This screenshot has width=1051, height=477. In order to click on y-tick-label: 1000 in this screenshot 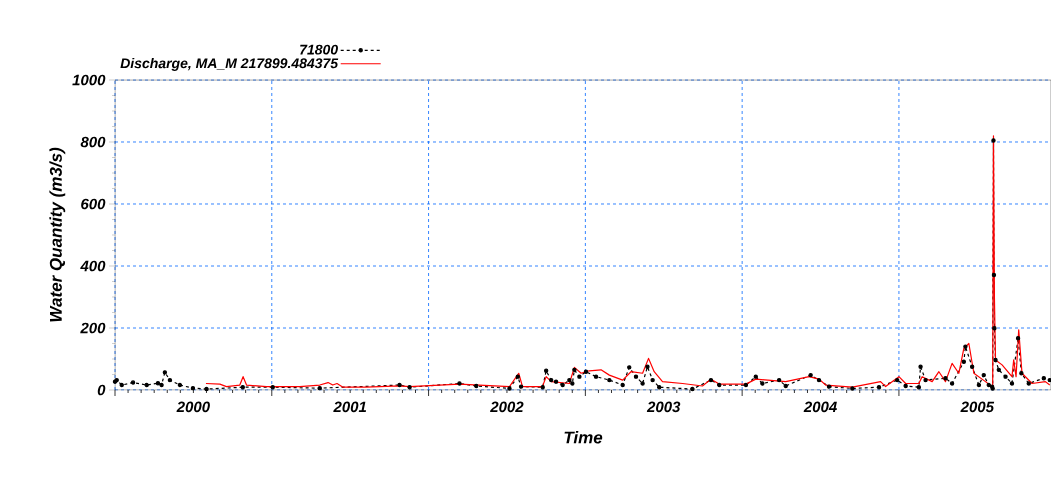, I will do `click(89, 80)`.